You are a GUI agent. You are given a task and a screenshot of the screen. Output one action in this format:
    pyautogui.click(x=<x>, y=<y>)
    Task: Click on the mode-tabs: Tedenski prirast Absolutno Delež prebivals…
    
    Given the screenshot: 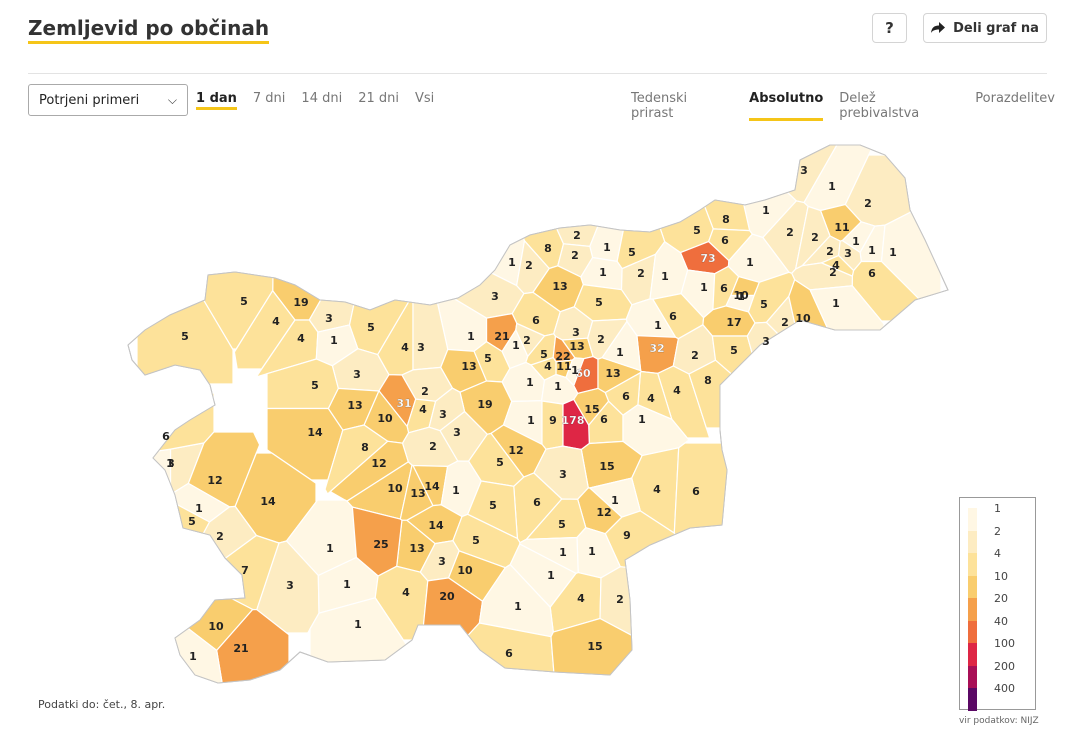 What is the action you would take?
    pyautogui.click(x=851, y=106)
    